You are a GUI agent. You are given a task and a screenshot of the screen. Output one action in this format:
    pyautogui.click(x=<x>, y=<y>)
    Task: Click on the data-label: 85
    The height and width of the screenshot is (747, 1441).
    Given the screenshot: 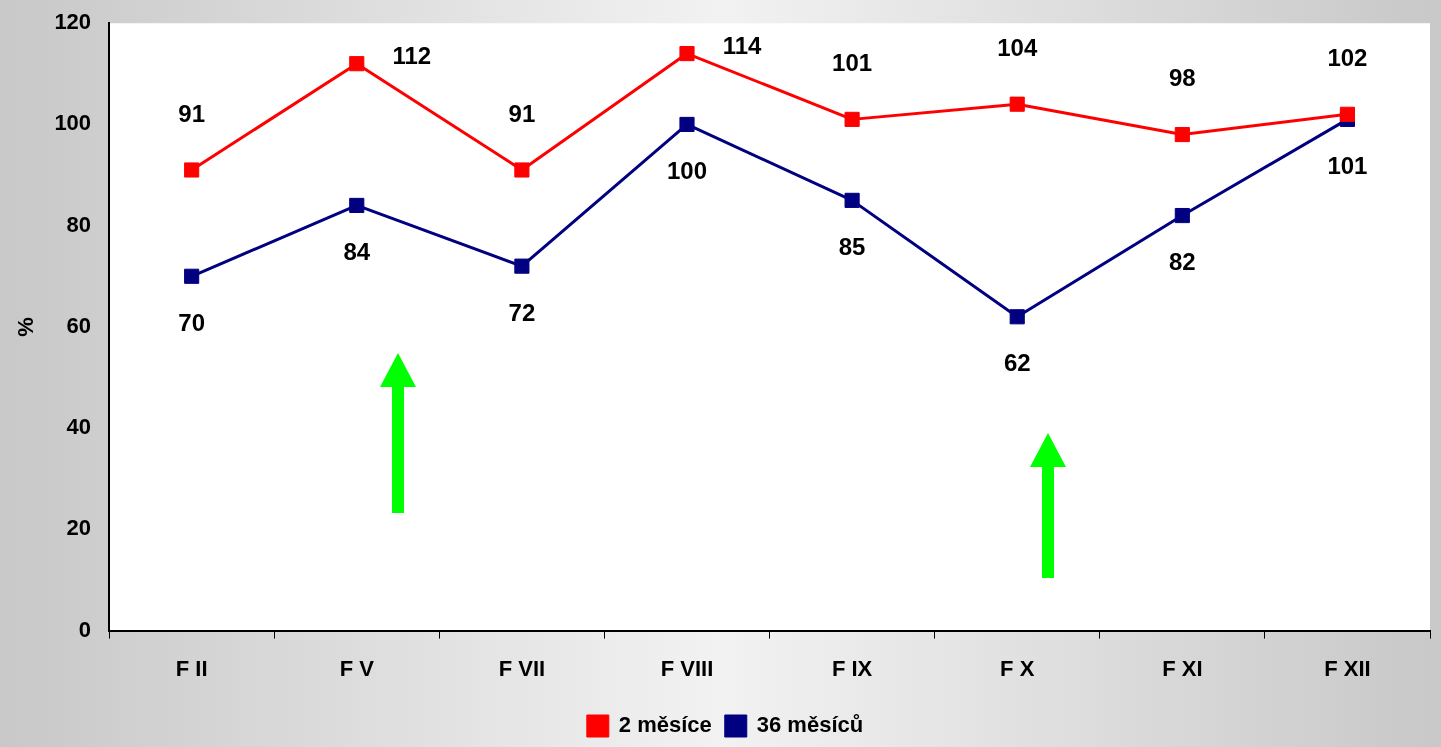 What is the action you would take?
    pyautogui.click(x=852, y=246)
    